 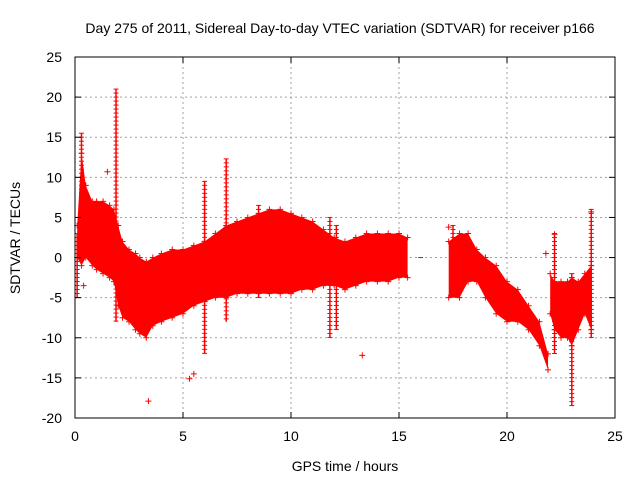 What do you see at coordinates (183, 436) in the screenshot?
I see `x-tick-label: 5` at bounding box center [183, 436].